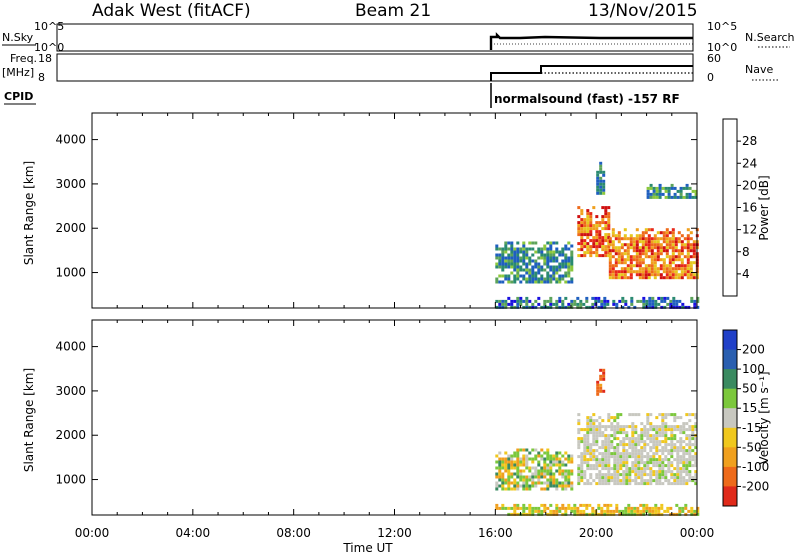 This screenshot has width=800, height=554. What do you see at coordinates (714, 58) in the screenshot?
I see `nave-tick-top: 60` at bounding box center [714, 58].